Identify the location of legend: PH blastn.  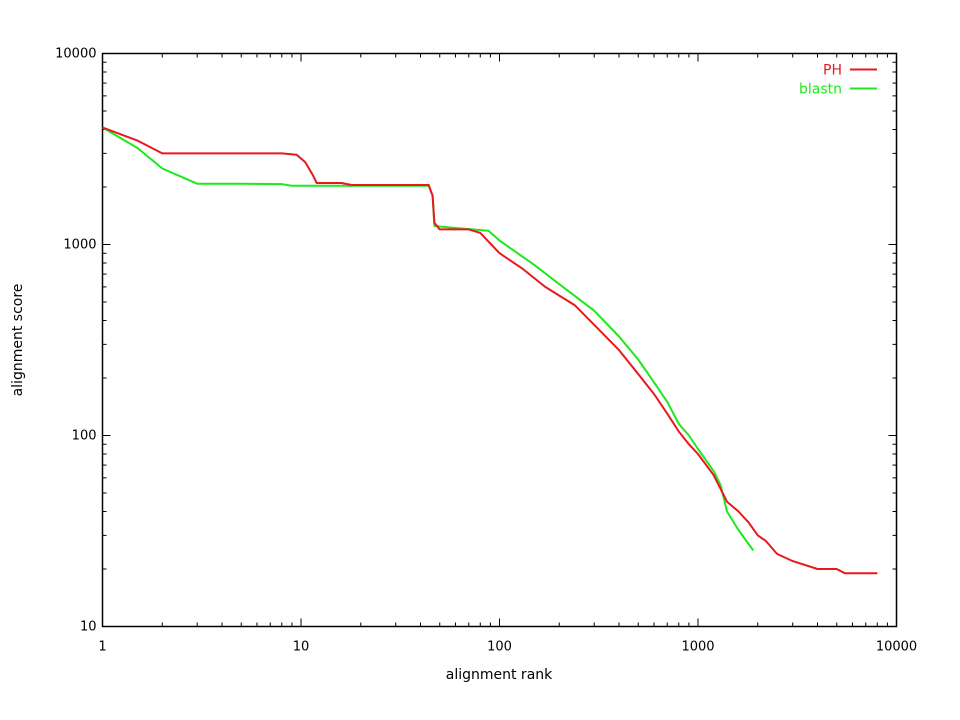
(838, 80).